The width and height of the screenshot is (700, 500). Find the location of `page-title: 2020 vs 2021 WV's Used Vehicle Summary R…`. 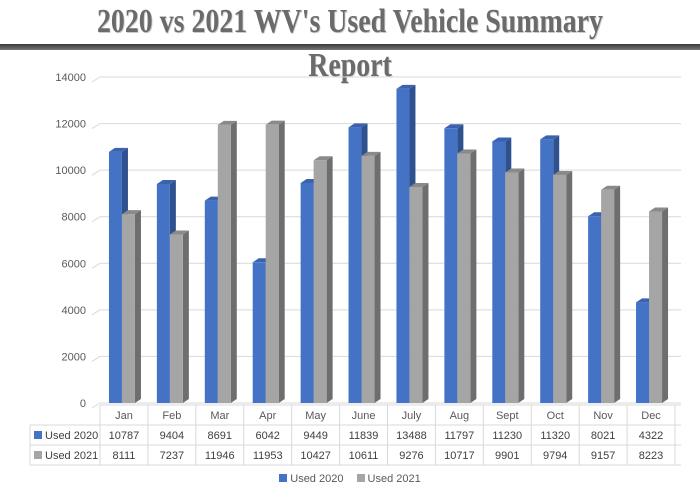

page-title: 2020 vs 2021 WV's Used Vehicle Summary R… is located at coordinates (350, 43).